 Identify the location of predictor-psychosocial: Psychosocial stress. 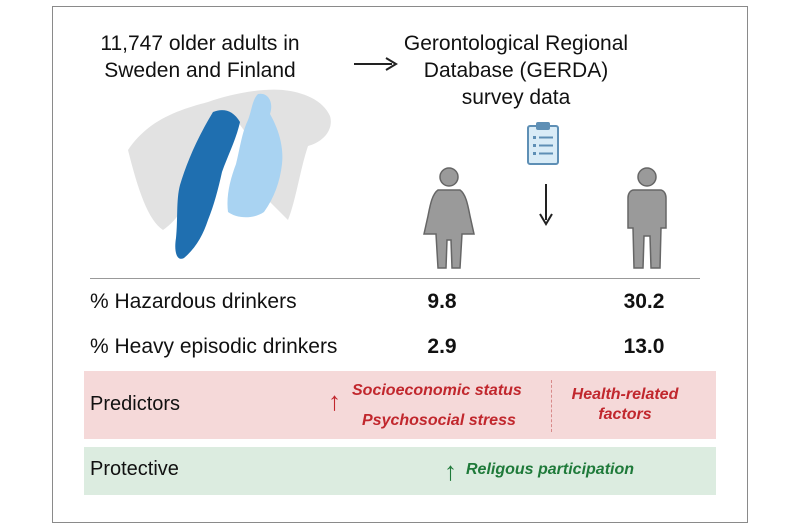
(439, 420).